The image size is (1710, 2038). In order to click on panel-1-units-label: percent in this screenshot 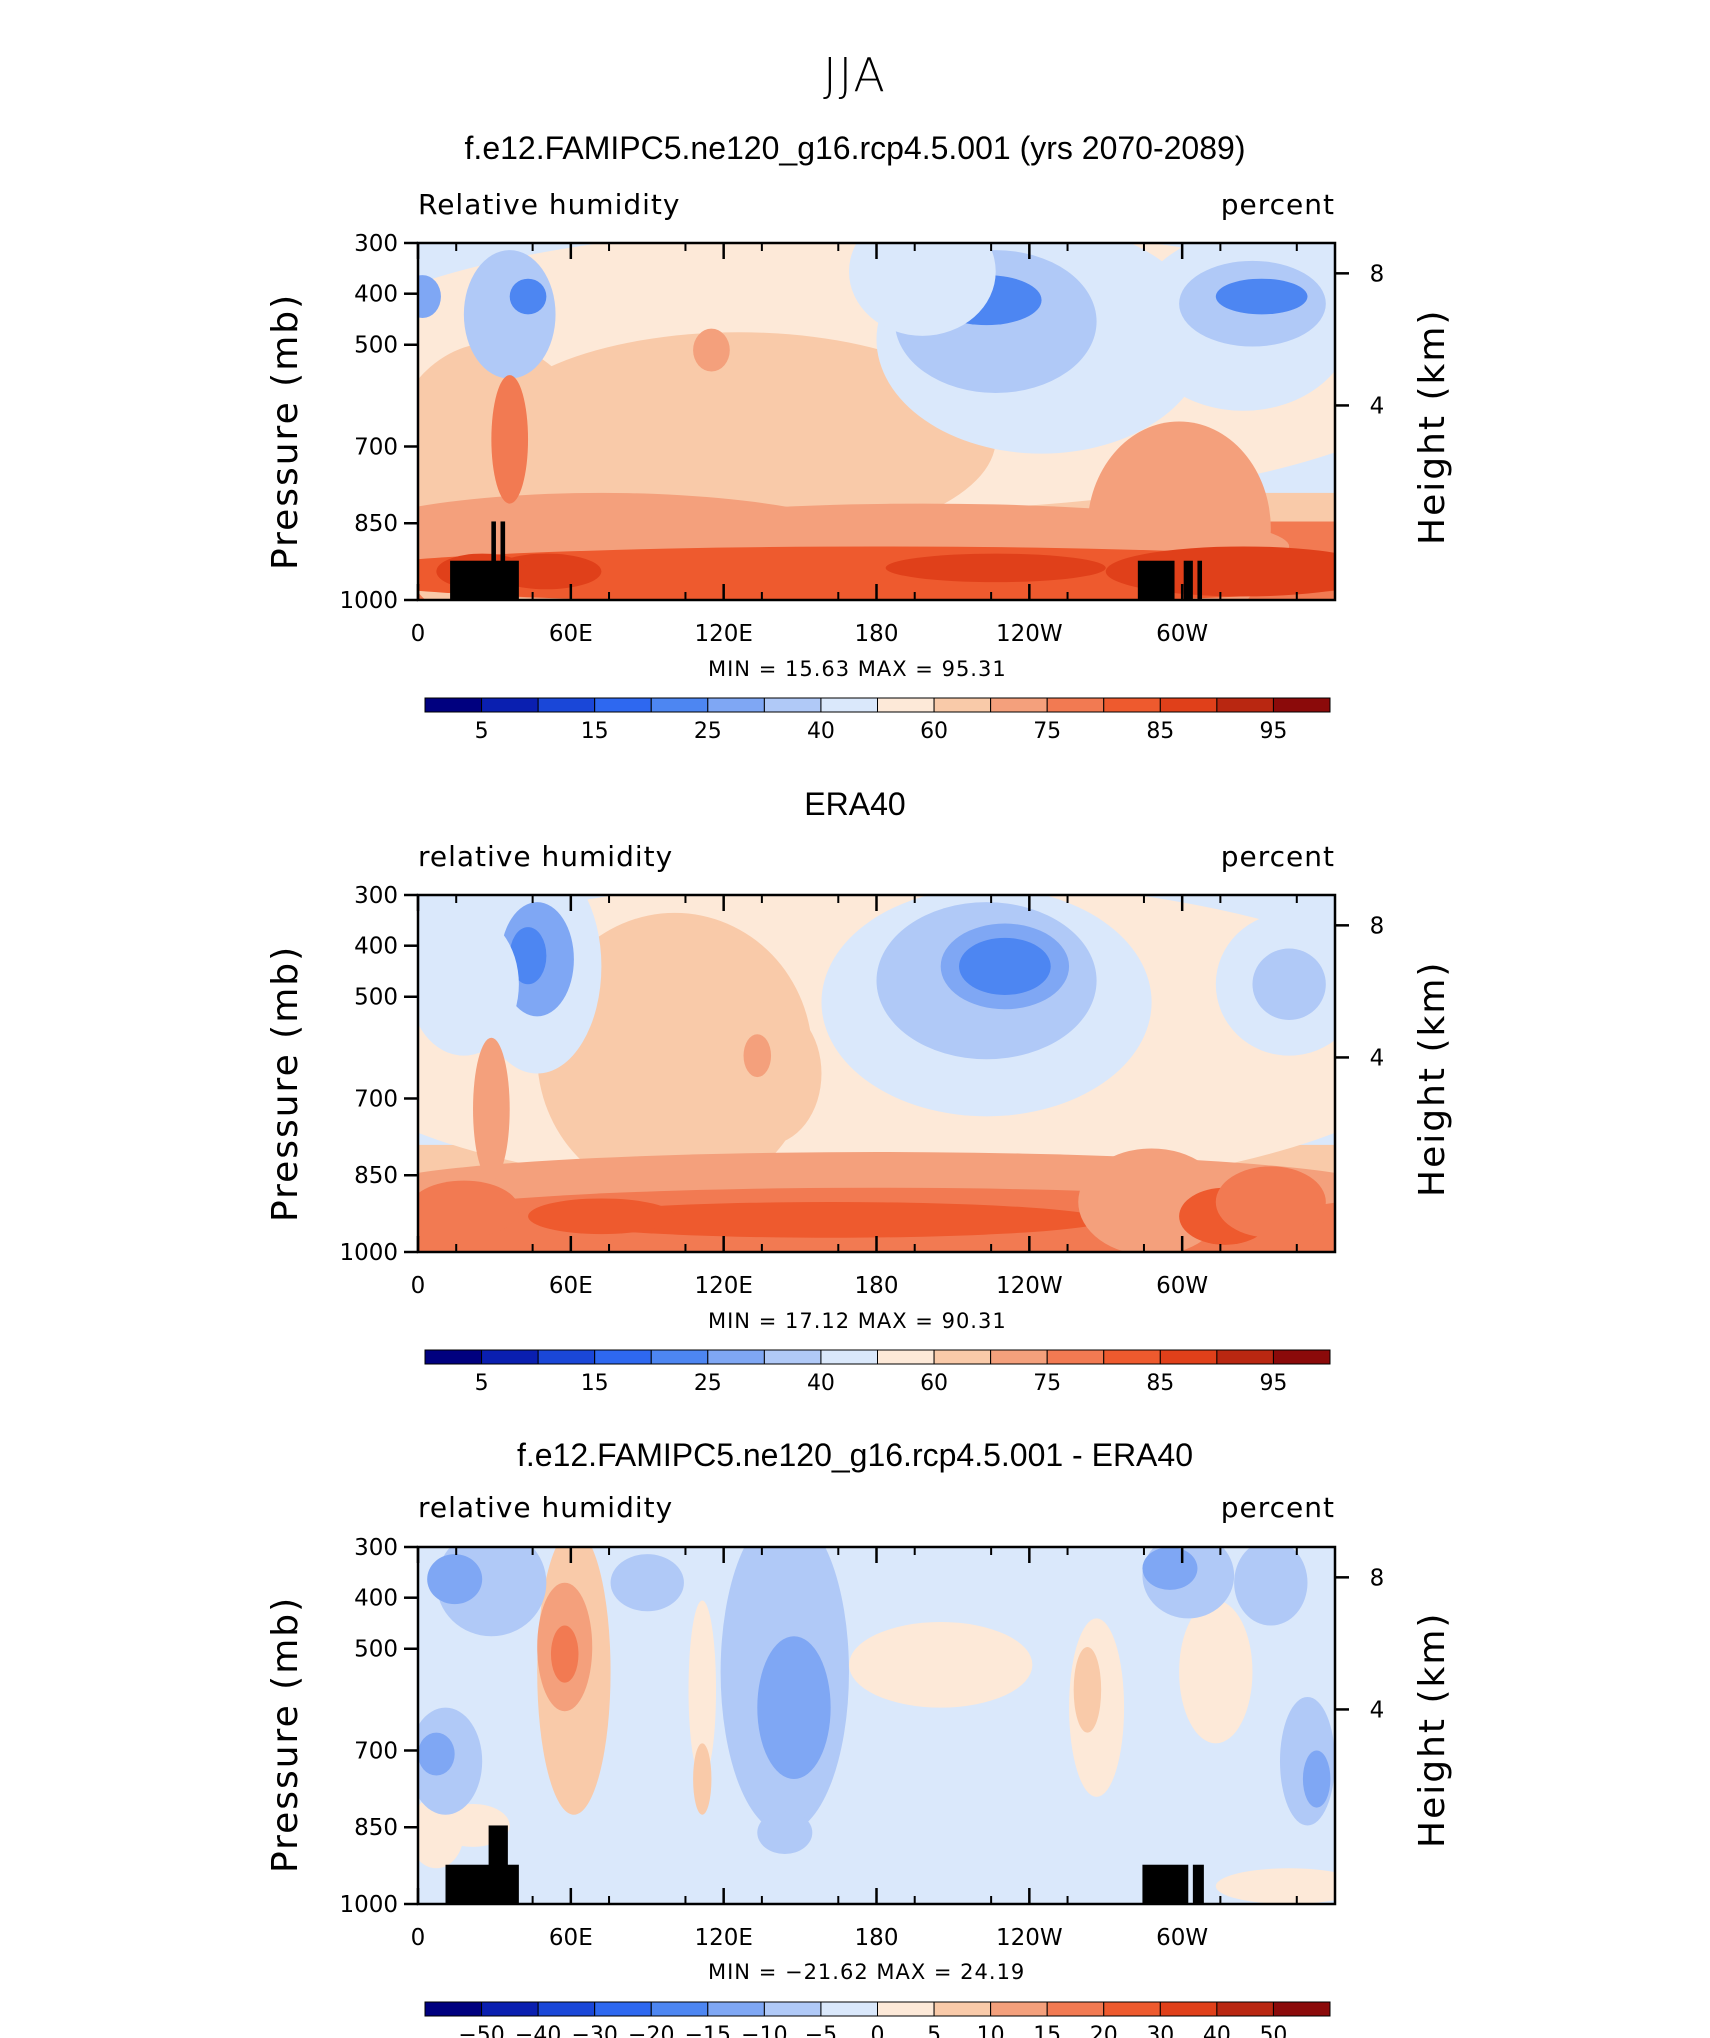, I will do `click(1277, 204)`.